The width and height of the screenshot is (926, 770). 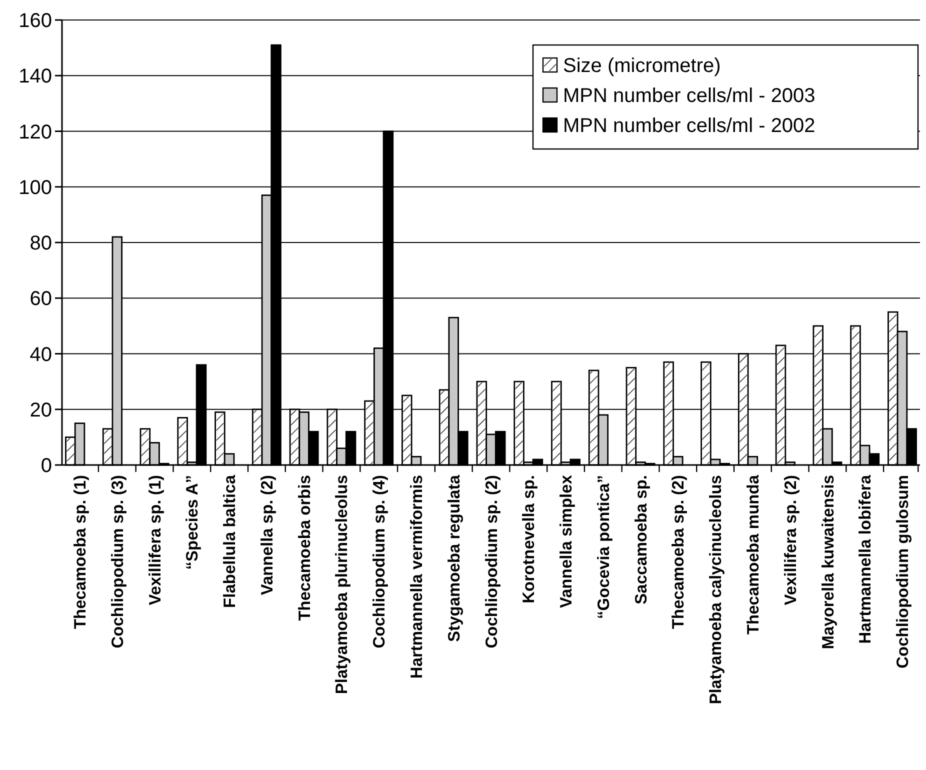 What do you see at coordinates (716, 589) in the screenshot?
I see `x-tick-label: Platyamoeba calycinucleolus` at bounding box center [716, 589].